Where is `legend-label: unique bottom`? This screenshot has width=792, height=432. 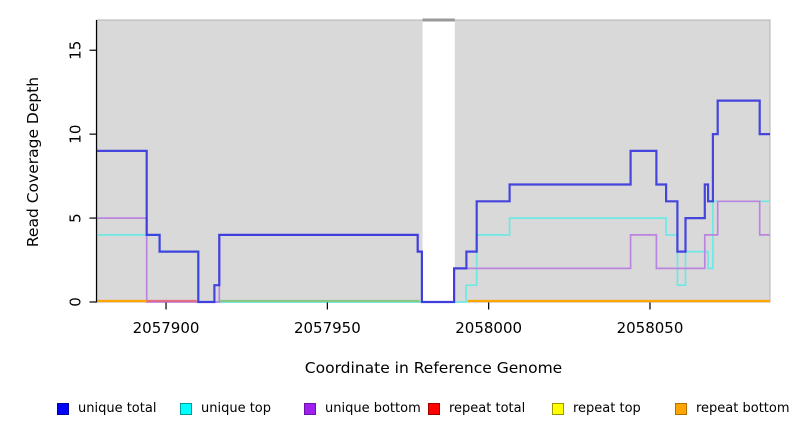 legend-label: unique bottom is located at coordinates (373, 408).